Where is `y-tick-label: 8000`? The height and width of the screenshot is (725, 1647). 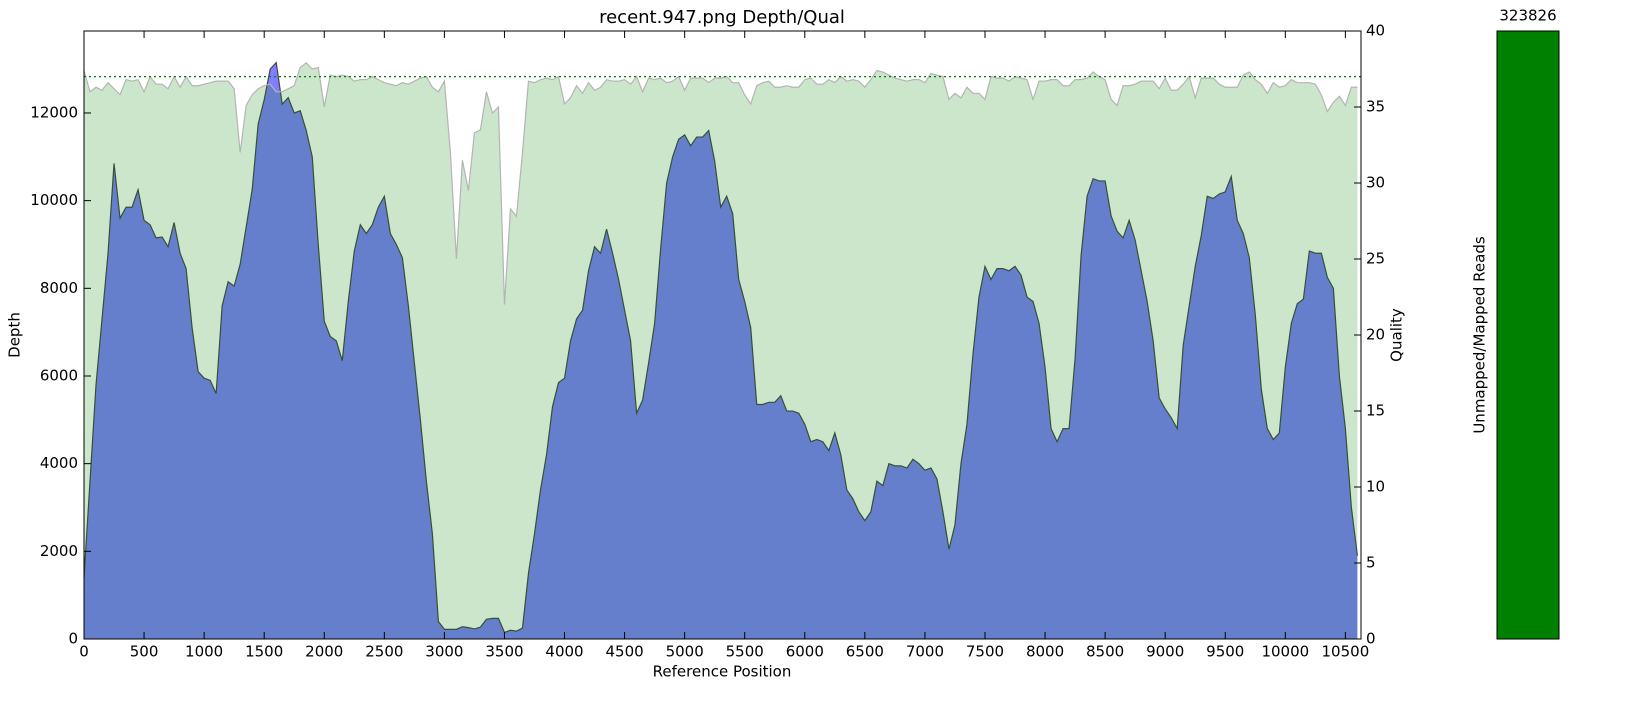 y-tick-label: 8000 is located at coordinates (59, 288).